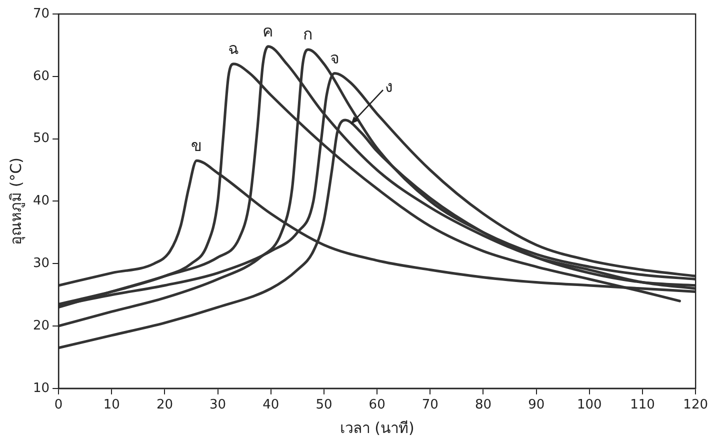 The image size is (711, 446). I want to click on x-tick-label: 70, so click(430, 405).